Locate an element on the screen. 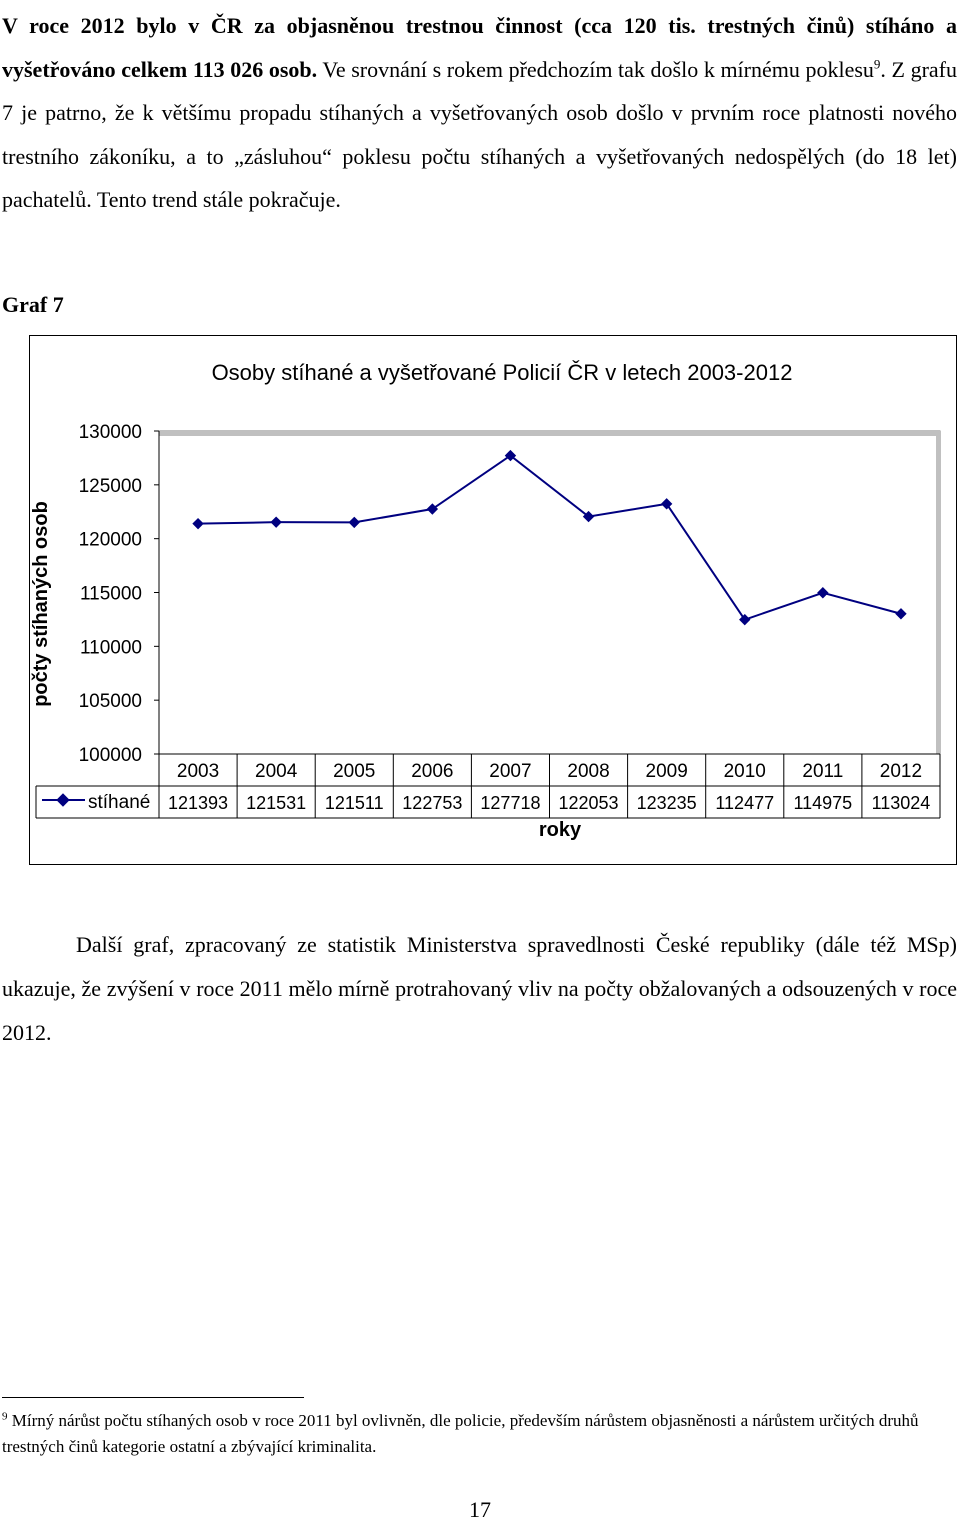  x-category-label: 2004 is located at coordinates (276, 771).